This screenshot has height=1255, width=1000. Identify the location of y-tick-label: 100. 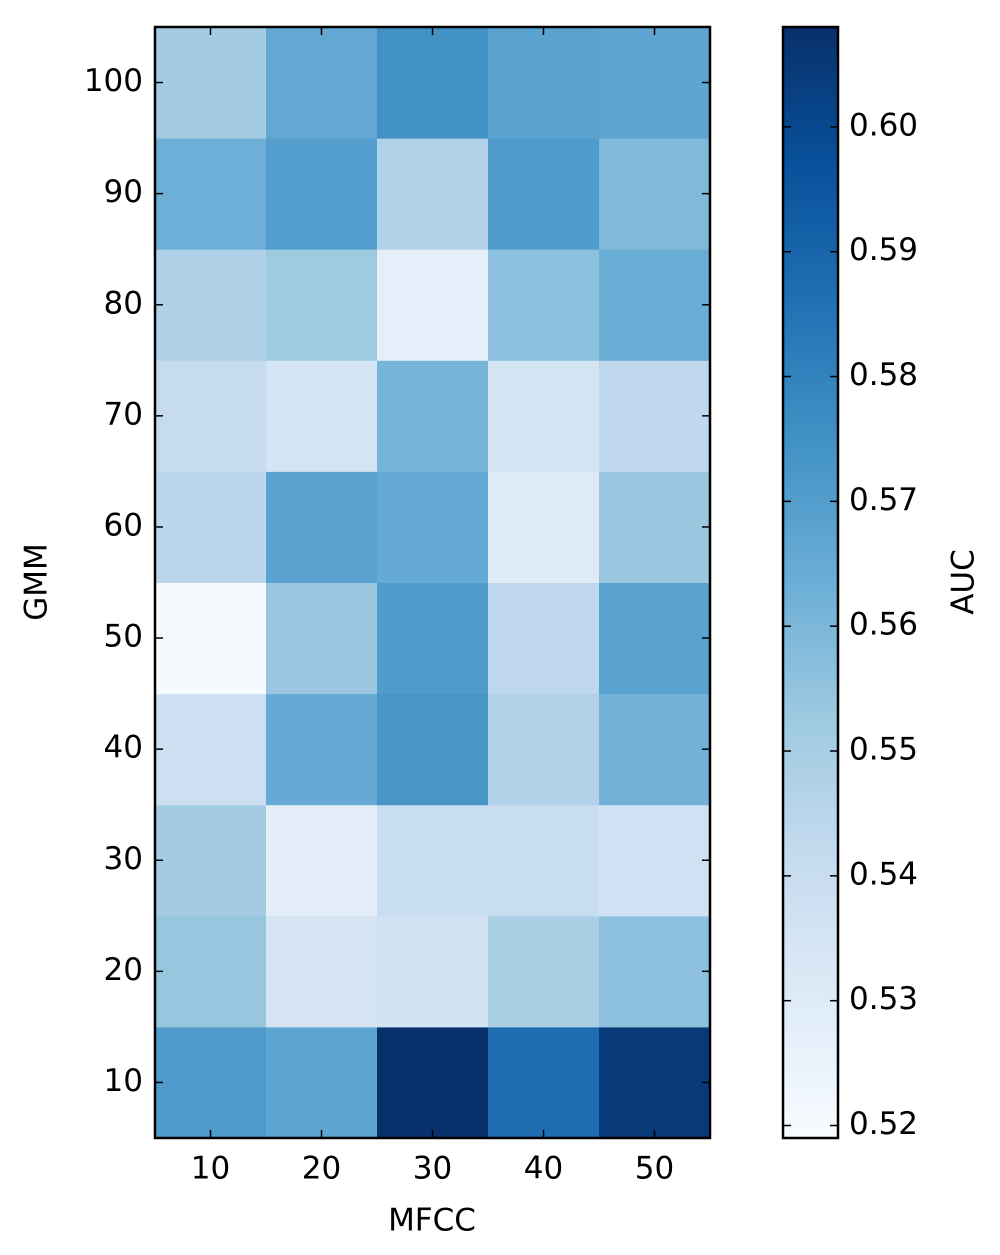
(113, 81).